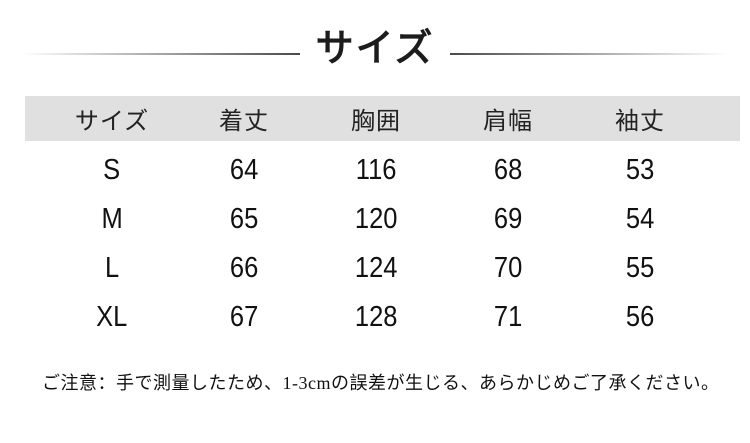 This screenshot has height=443, width=750. Describe the element at coordinates (508, 219) in the screenshot. I see `cell-shoulder: 69` at that location.